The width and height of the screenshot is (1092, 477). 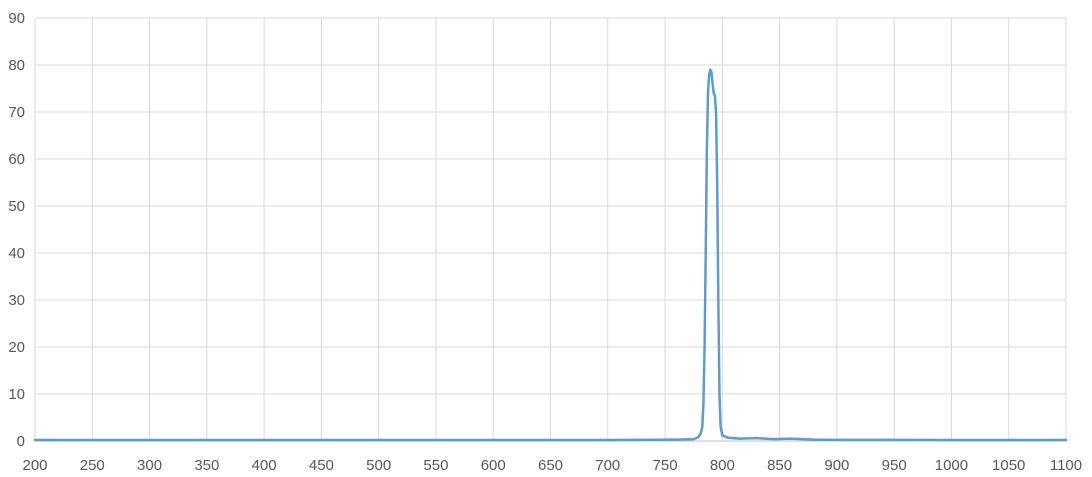 I want to click on y-tick-label: 0, so click(x=21, y=441).